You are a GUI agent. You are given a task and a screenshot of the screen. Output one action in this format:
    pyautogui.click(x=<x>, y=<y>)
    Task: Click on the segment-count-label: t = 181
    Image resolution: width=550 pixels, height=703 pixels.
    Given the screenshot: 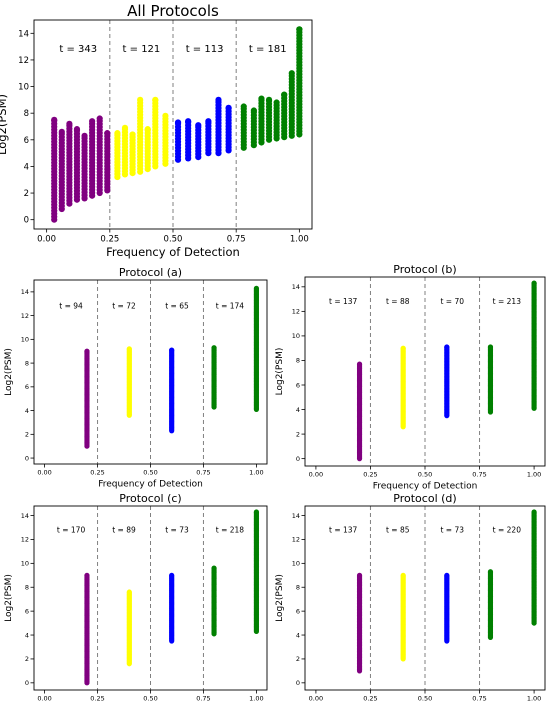 What is the action you would take?
    pyautogui.click(x=268, y=49)
    